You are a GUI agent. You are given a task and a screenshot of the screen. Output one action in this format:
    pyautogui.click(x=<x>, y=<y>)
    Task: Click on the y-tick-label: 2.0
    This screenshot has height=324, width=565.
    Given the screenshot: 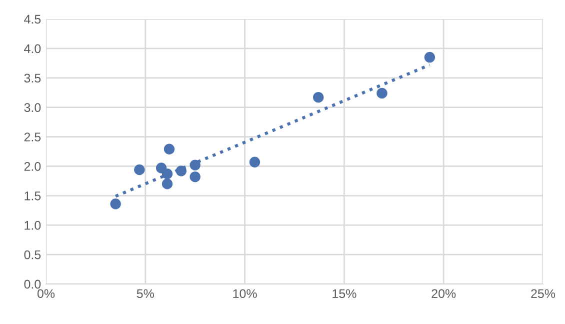 What is the action you would take?
    pyautogui.click(x=32, y=166)
    